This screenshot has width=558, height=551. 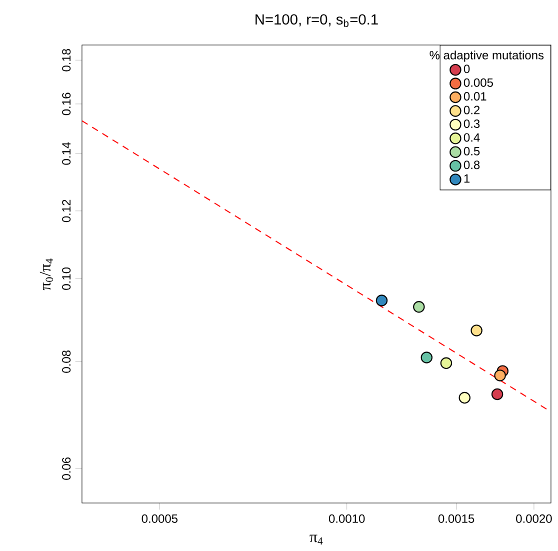 What do you see at coordinates (467, 69) in the screenshot?
I see `legend-label: 0` at bounding box center [467, 69].